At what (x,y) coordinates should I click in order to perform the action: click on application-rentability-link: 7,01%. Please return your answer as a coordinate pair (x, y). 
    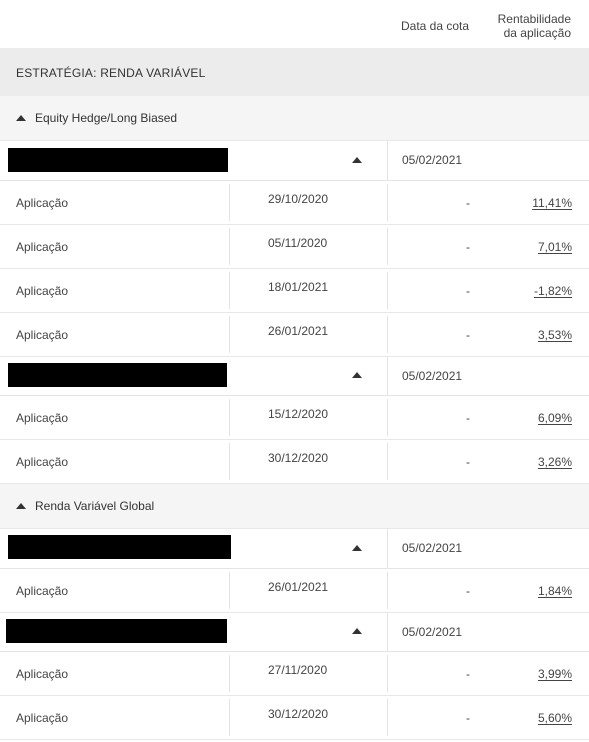
    Looking at the image, I should click on (554, 247).